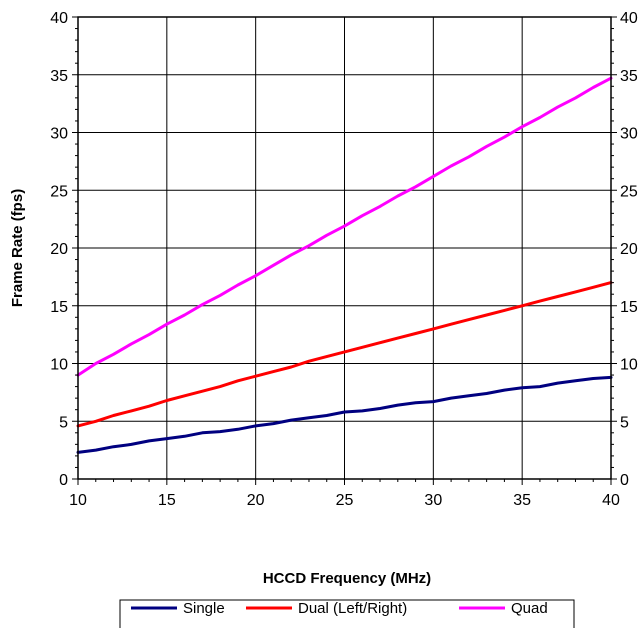 This screenshot has width=642, height=628. Describe the element at coordinates (347, 578) in the screenshot. I see `x-axis-title: HCCD Frequency (MHz)` at that location.